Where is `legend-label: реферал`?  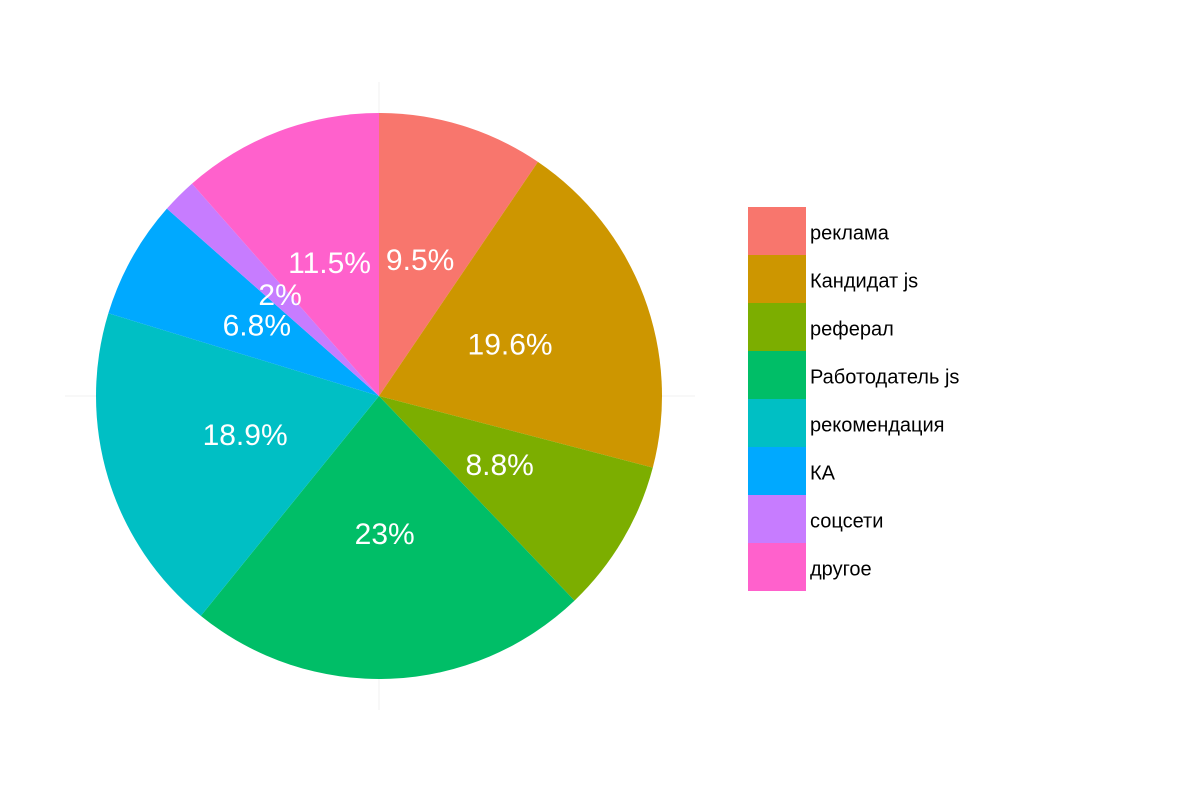 legend-label: реферал is located at coordinates (852, 329).